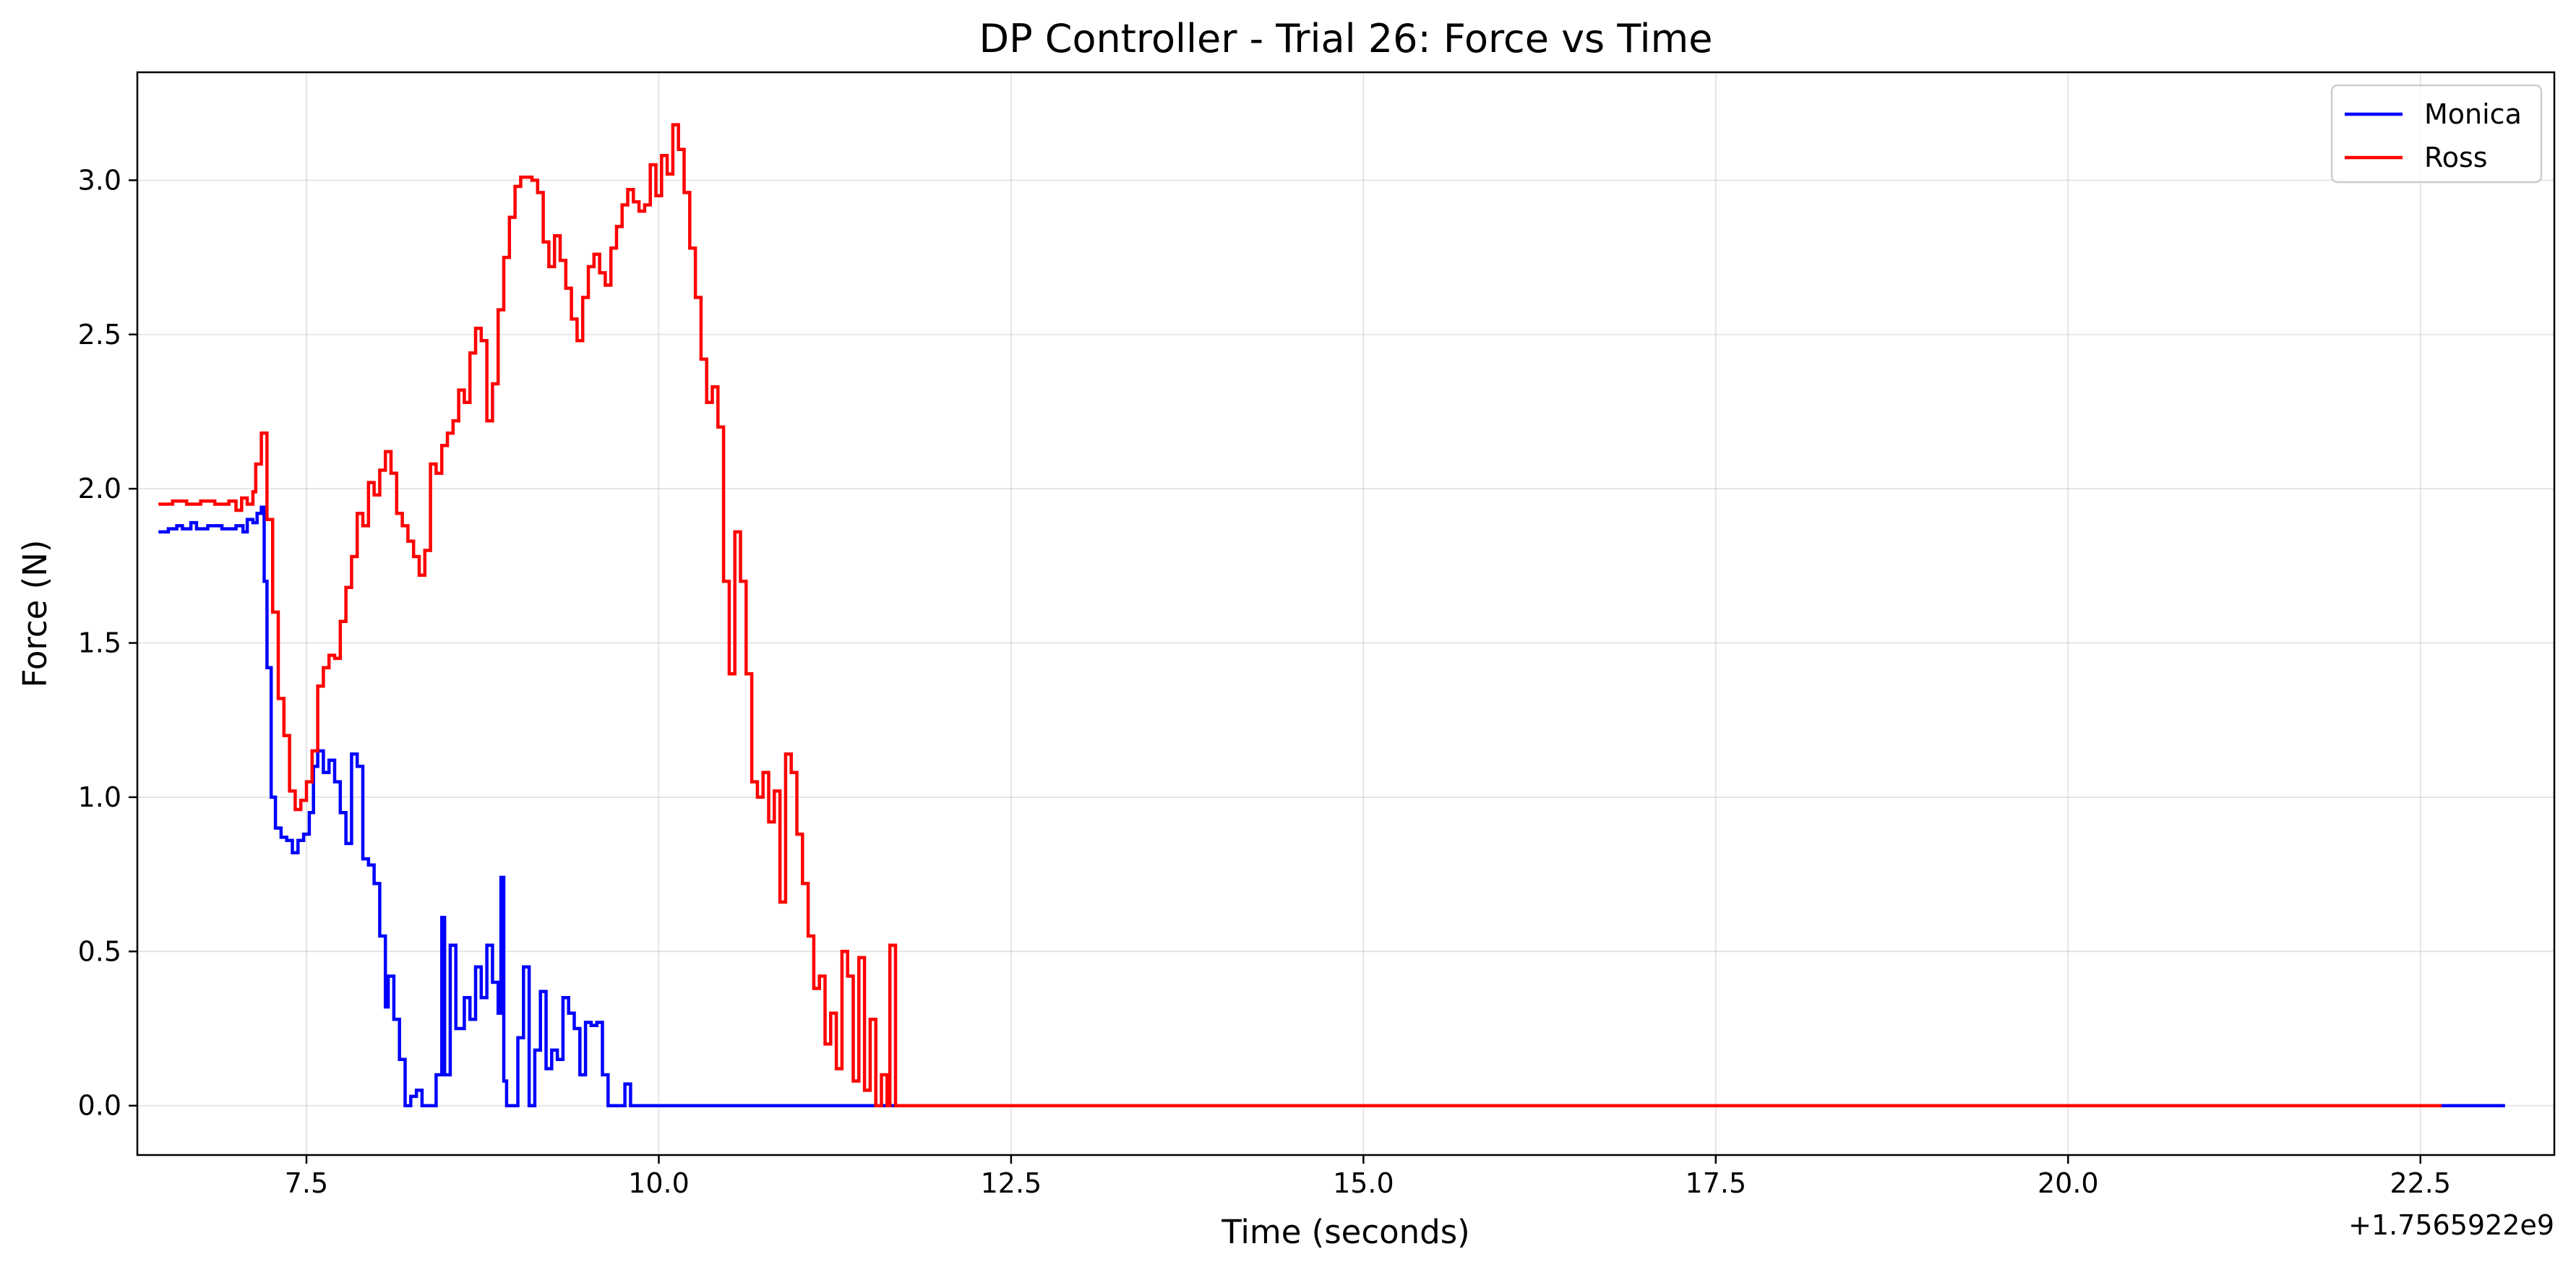 The image size is (2576, 1275). What do you see at coordinates (2473, 114) in the screenshot?
I see `legend-label: Monica` at bounding box center [2473, 114].